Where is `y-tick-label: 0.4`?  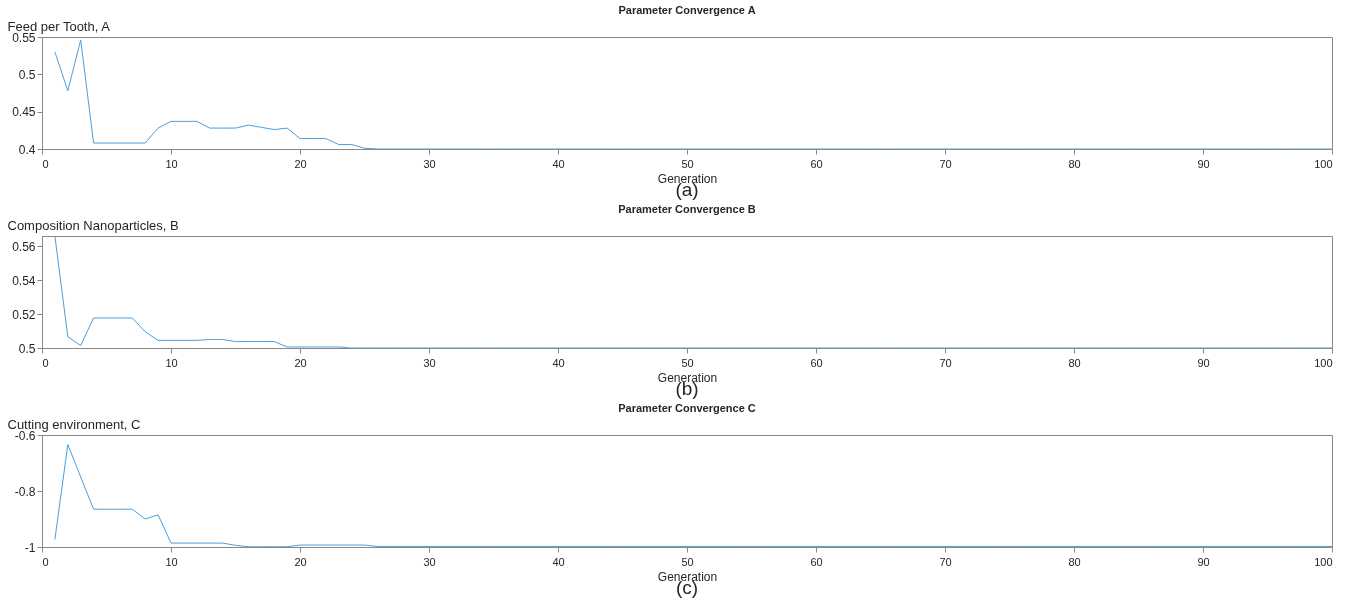
y-tick-label: 0.4 is located at coordinates (27, 149).